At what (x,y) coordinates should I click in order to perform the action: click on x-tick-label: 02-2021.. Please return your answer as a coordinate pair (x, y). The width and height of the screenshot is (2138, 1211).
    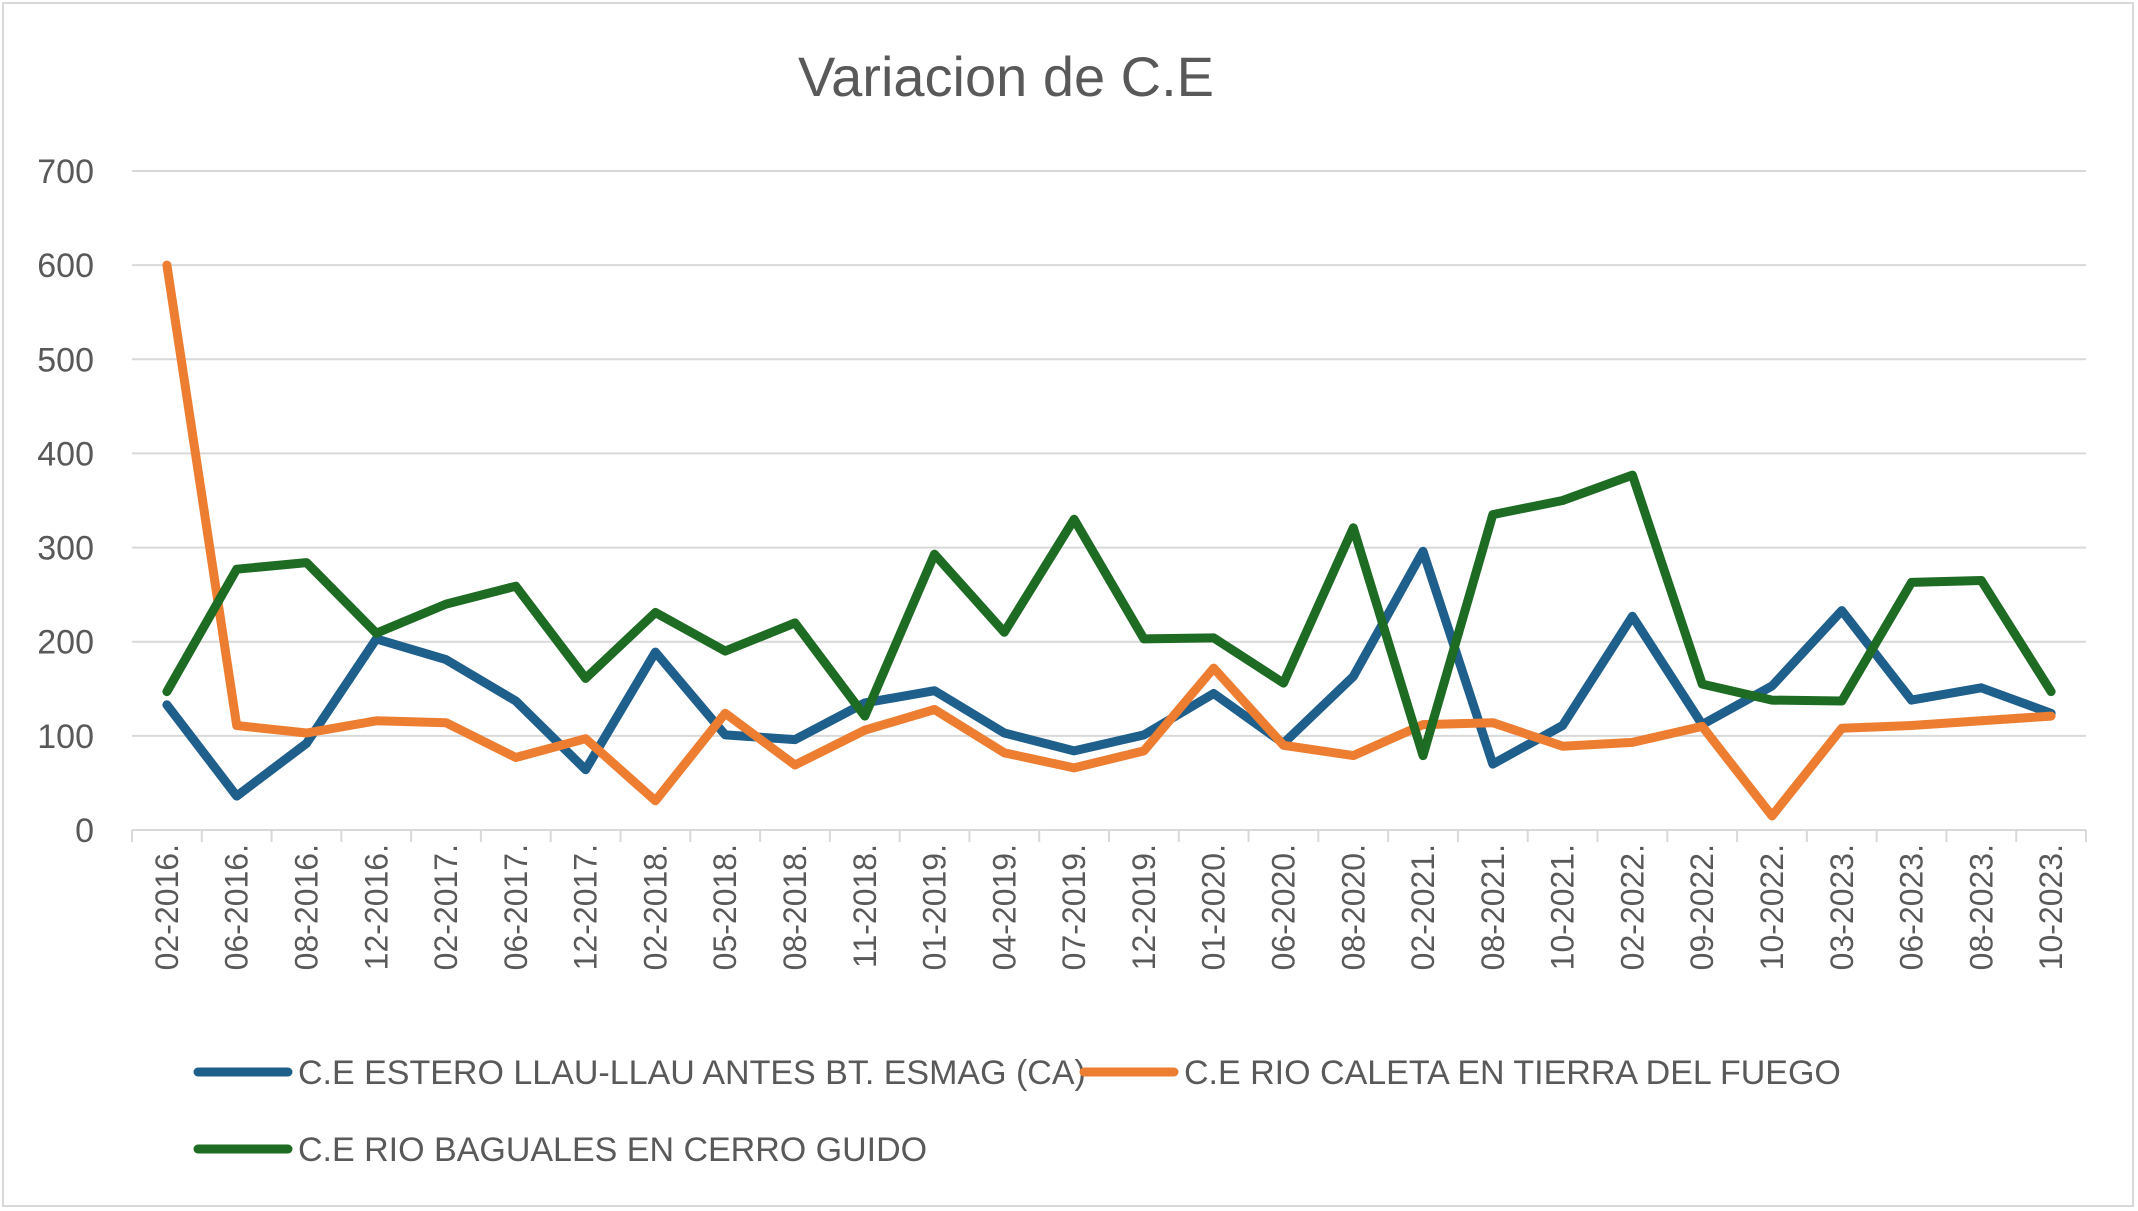
    Looking at the image, I should click on (1423, 907).